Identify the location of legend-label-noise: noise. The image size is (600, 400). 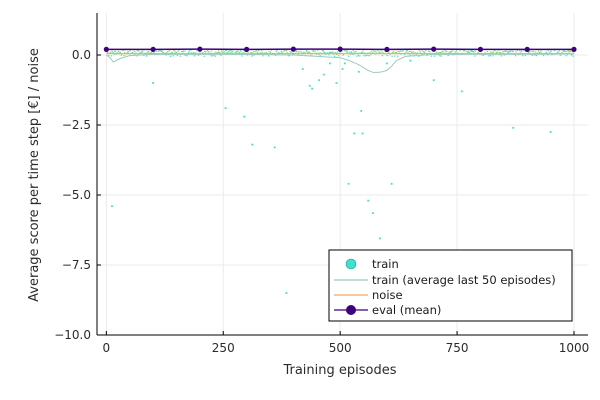
(387, 295).